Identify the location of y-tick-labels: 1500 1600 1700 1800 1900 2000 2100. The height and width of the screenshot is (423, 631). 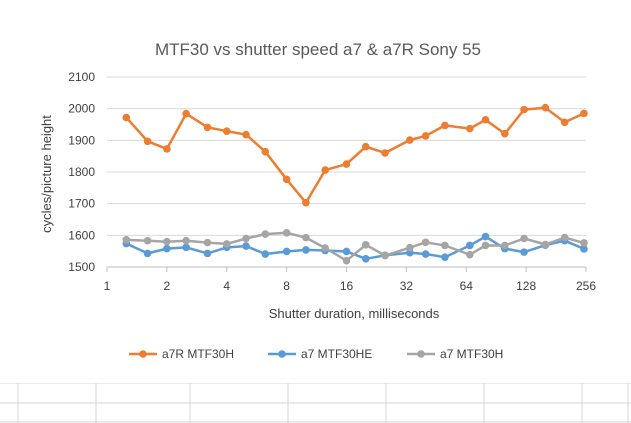
(81, 172).